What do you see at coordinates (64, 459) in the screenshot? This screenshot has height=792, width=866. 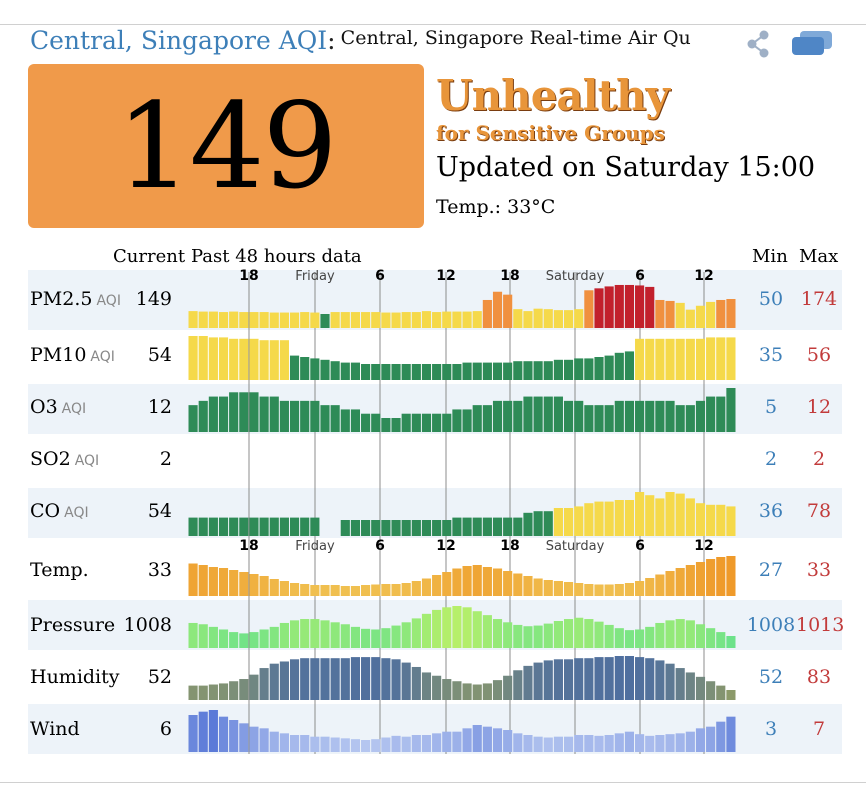 I see `row-label: SO2 AQI` at bounding box center [64, 459].